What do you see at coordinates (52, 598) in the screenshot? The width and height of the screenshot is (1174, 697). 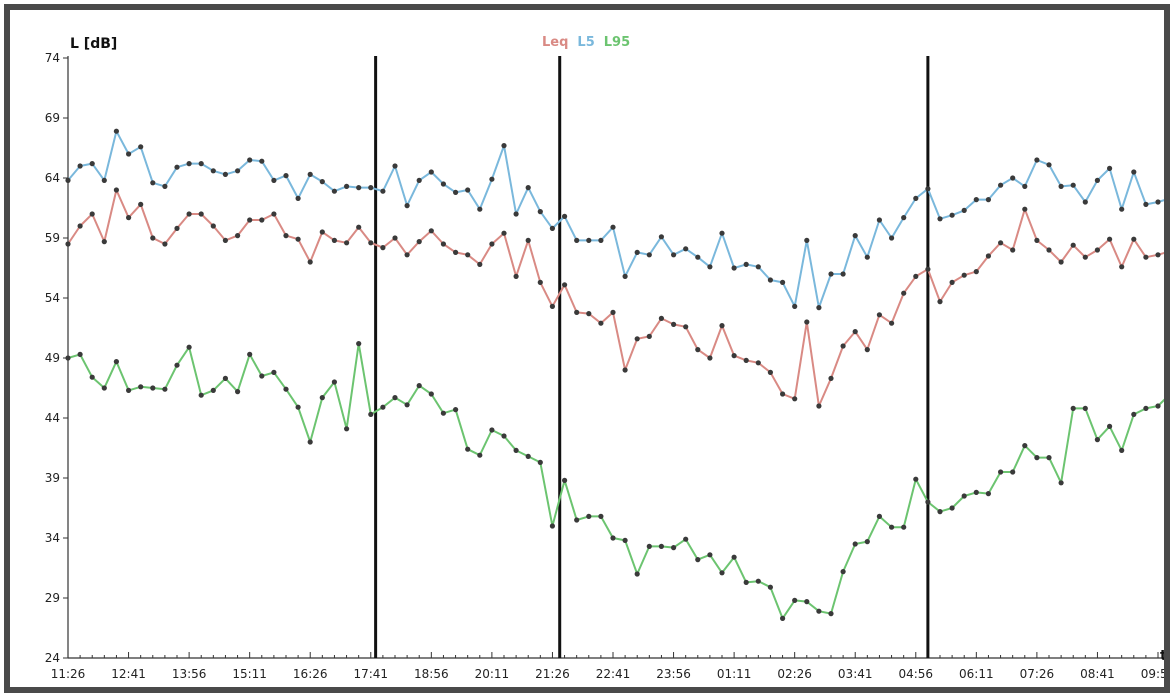 I see `y-tick-label: 29` at bounding box center [52, 598].